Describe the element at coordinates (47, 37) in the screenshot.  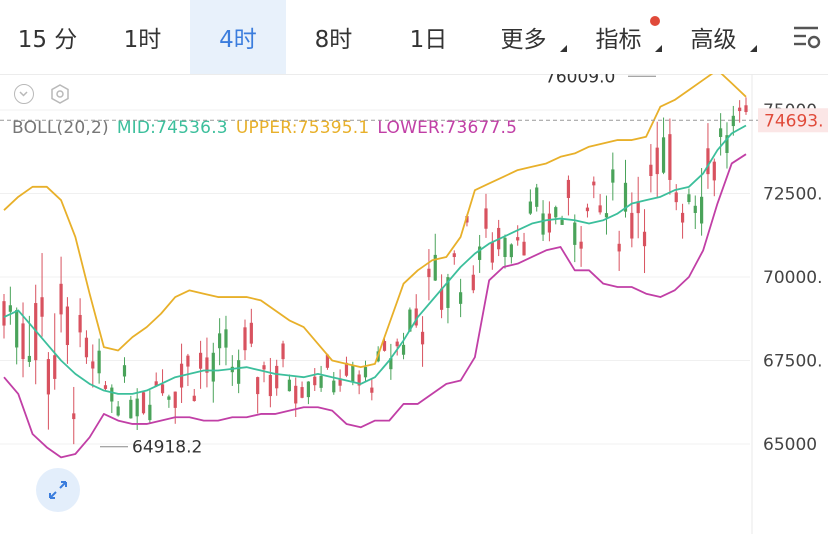
I see `tab-15min: 15 分` at that location.